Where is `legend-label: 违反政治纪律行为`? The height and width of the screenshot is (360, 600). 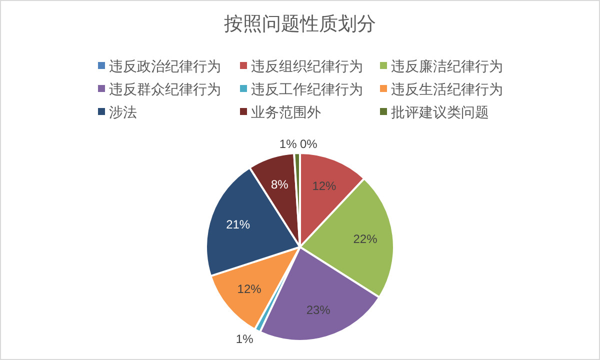 legend-label: 违反政治纪律行为 is located at coordinates (165, 66).